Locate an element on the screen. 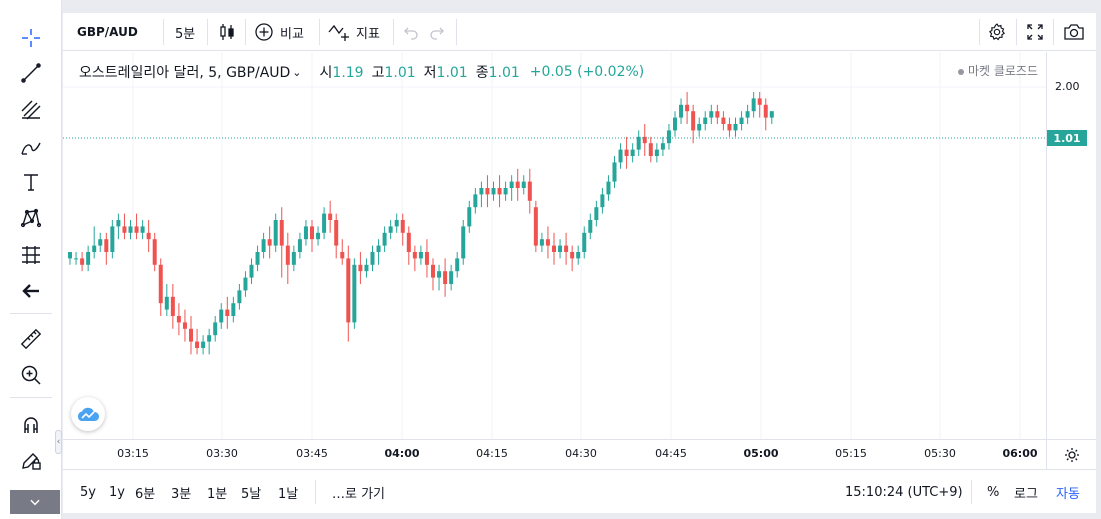 The image size is (1101, 519). goto-date-button: …로 가기 is located at coordinates (358, 492).